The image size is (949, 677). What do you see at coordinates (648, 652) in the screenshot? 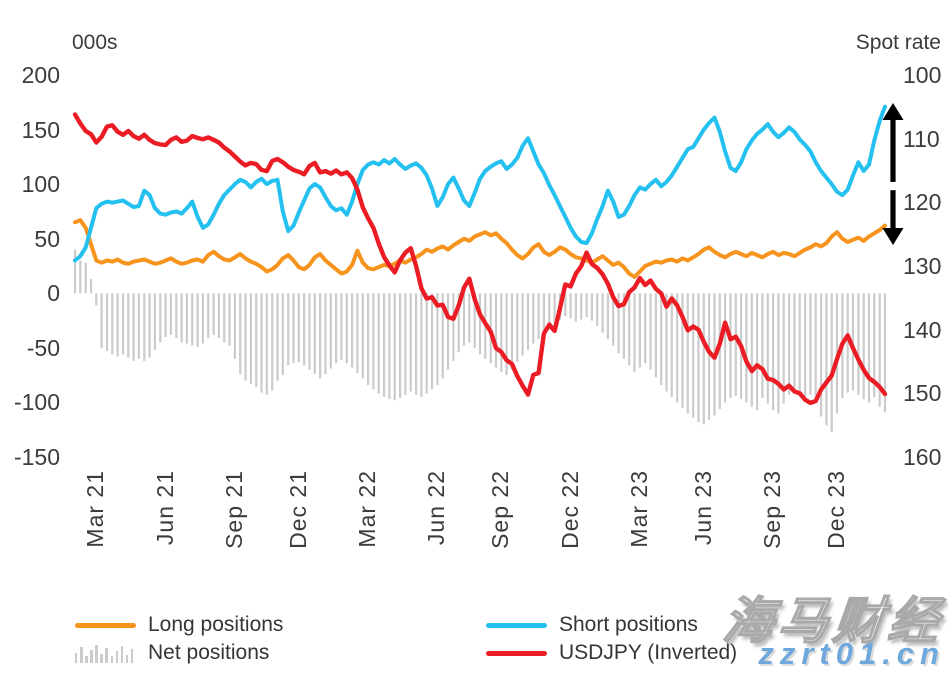
I see `legend-label-usdjpy: USDJPY (Inverted)` at bounding box center [648, 652].